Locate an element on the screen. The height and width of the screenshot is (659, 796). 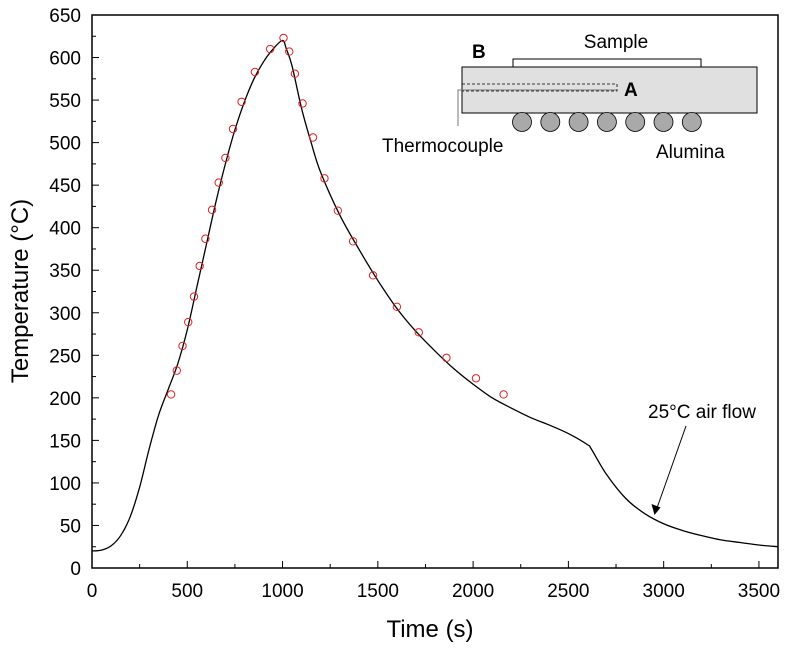
x-axis-title: Time (s) is located at coordinates (429, 629).